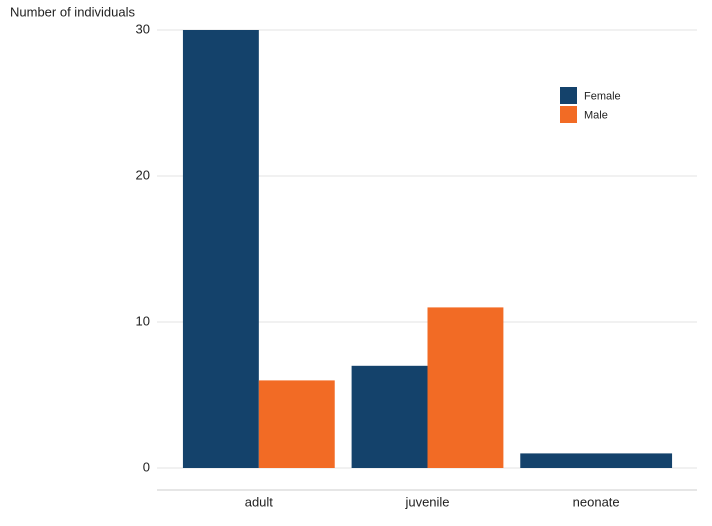 This screenshot has width=712, height=526. Describe the element at coordinates (596, 115) in the screenshot. I see `legend-label: Male` at that location.